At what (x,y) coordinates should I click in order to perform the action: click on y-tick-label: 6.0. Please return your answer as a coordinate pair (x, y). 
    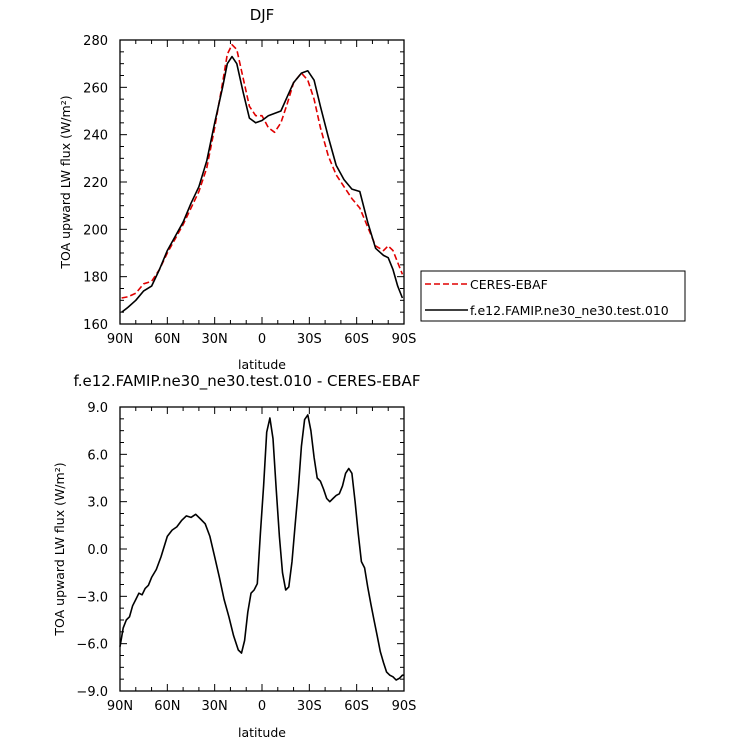
    Looking at the image, I should click on (97, 455).